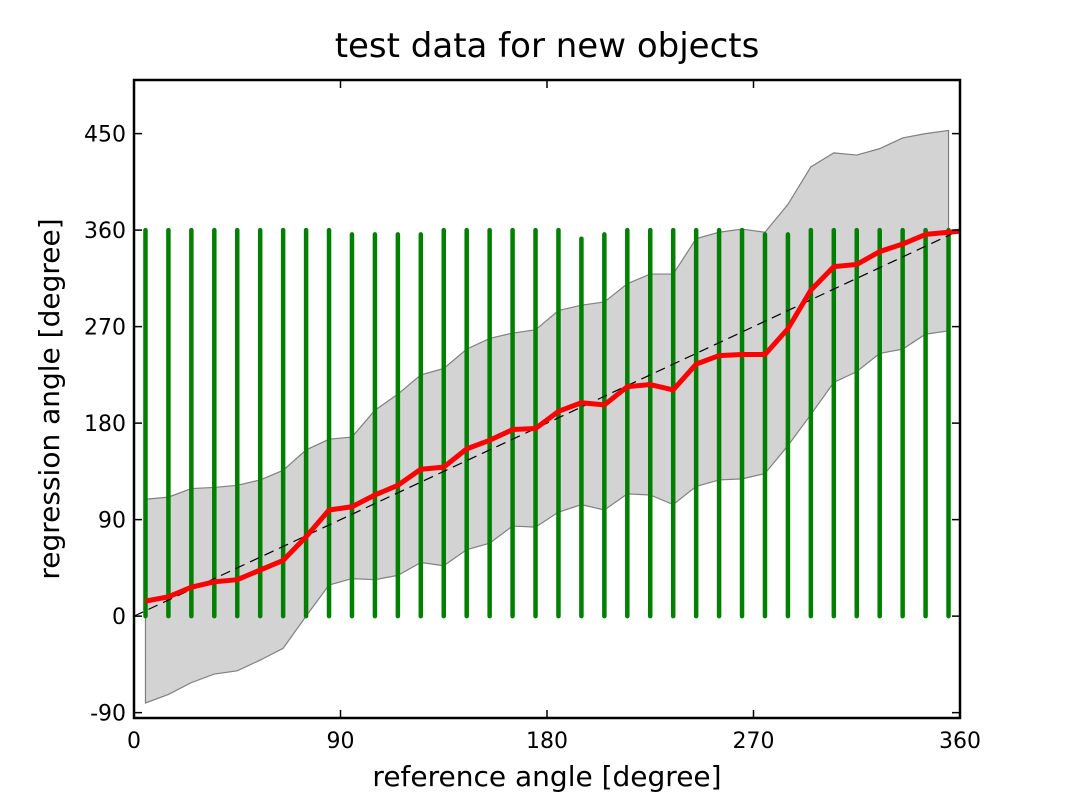  I want to click on y-tick-label: 90, so click(112, 521).